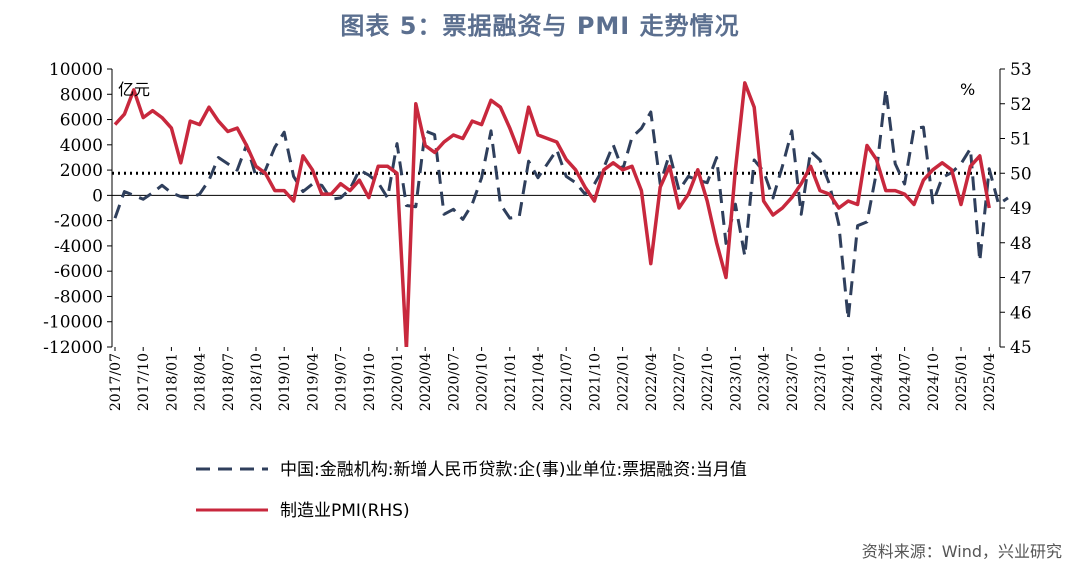 The height and width of the screenshot is (571, 1080). I want to click on x-tick-label: 2024/10, so click(934, 382).